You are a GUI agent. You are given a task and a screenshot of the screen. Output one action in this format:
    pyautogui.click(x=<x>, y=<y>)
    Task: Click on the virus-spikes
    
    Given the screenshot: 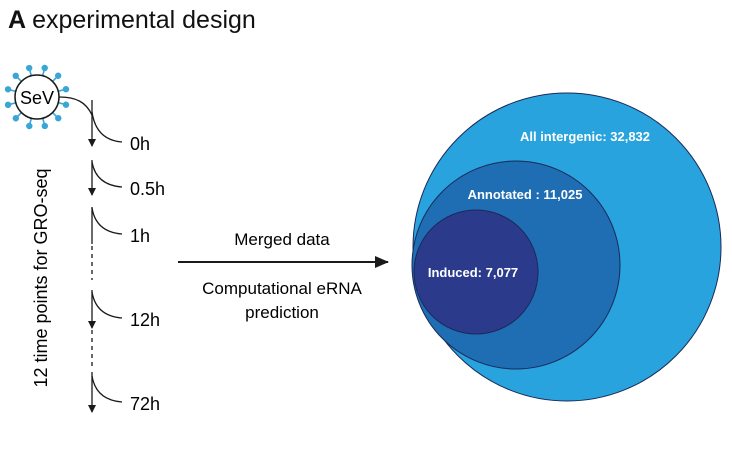 What is the action you would take?
    pyautogui.click(x=37, y=97)
    